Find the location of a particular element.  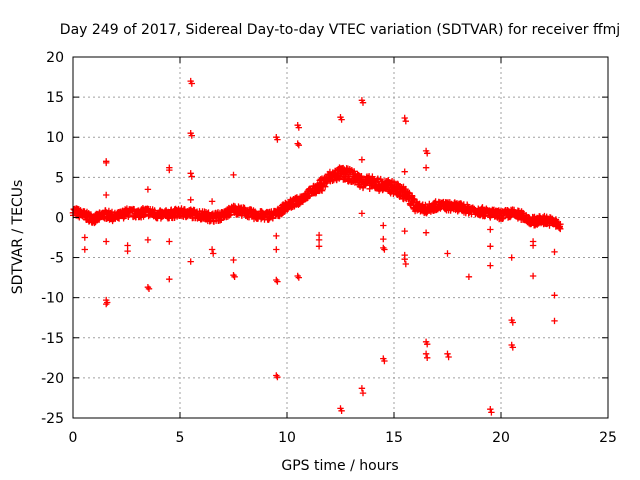

y-tick-label: -5 is located at coordinates (57, 259).